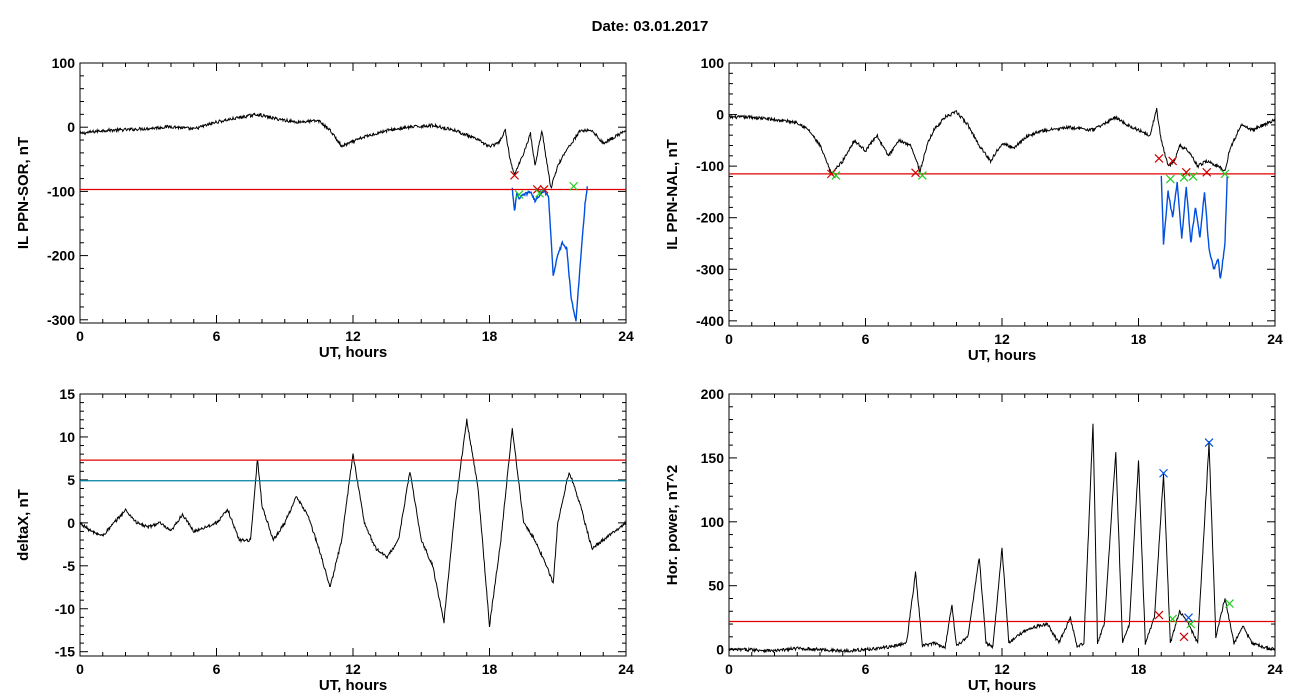 The image size is (1300, 700). Describe the element at coordinates (23, 525) in the screenshot. I see `y-axis-label: deltaX, nT` at that location.